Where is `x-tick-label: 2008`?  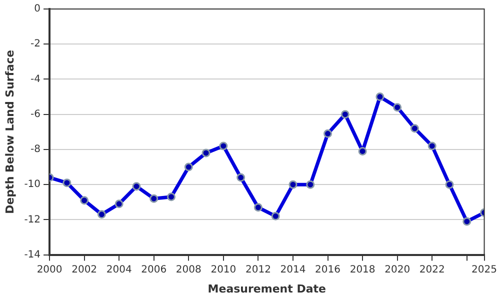
x-tick-label: 2008 is located at coordinates (189, 270).